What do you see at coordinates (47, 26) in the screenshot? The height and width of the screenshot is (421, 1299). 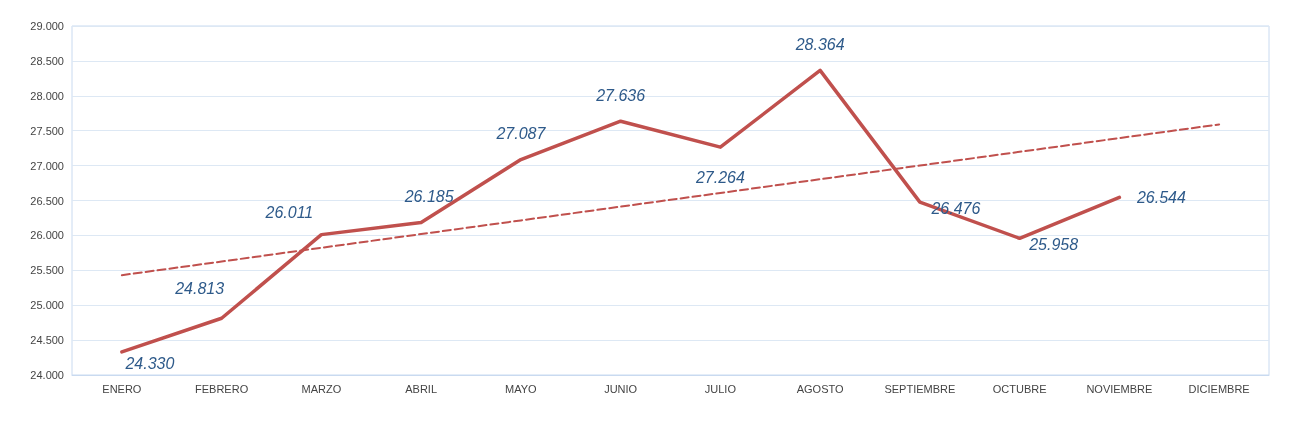 I see `y-tick-label: 29.000` at bounding box center [47, 26].